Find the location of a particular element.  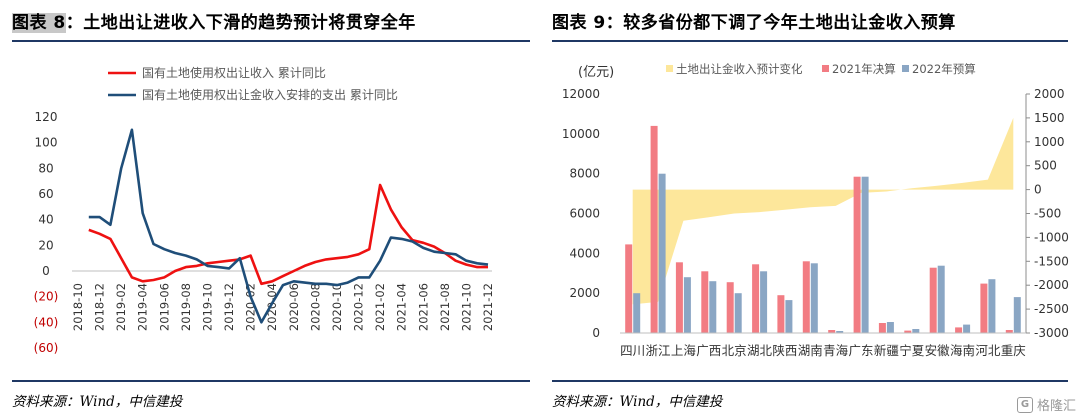

y-right-tick-label: 1500 is located at coordinates (1049, 118).